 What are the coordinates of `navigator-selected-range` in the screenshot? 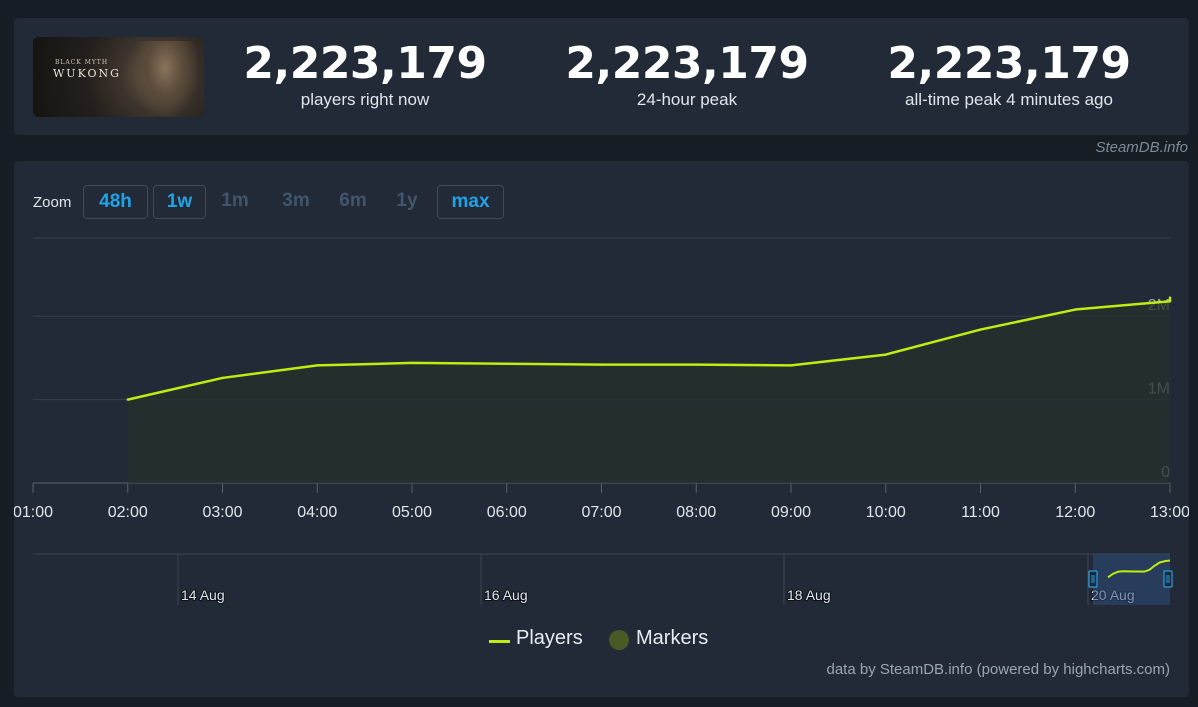 It's located at (1131, 579).